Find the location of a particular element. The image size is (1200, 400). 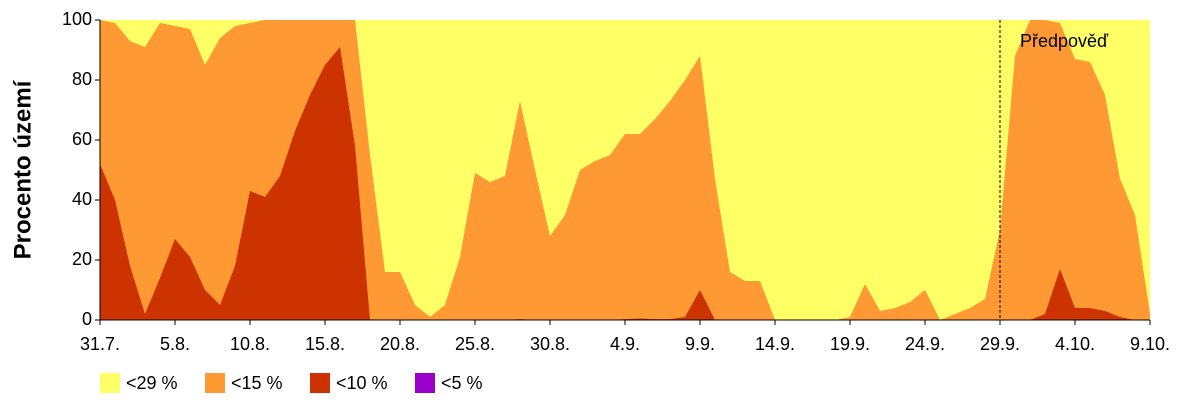

forecast-label: Předpověď is located at coordinates (1064, 41).